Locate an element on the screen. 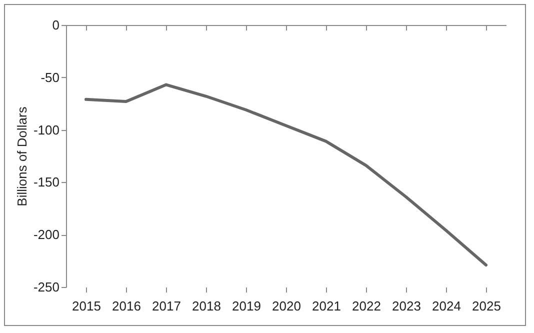 The width and height of the screenshot is (534, 333). x-tick-label: 2015 is located at coordinates (86, 306).